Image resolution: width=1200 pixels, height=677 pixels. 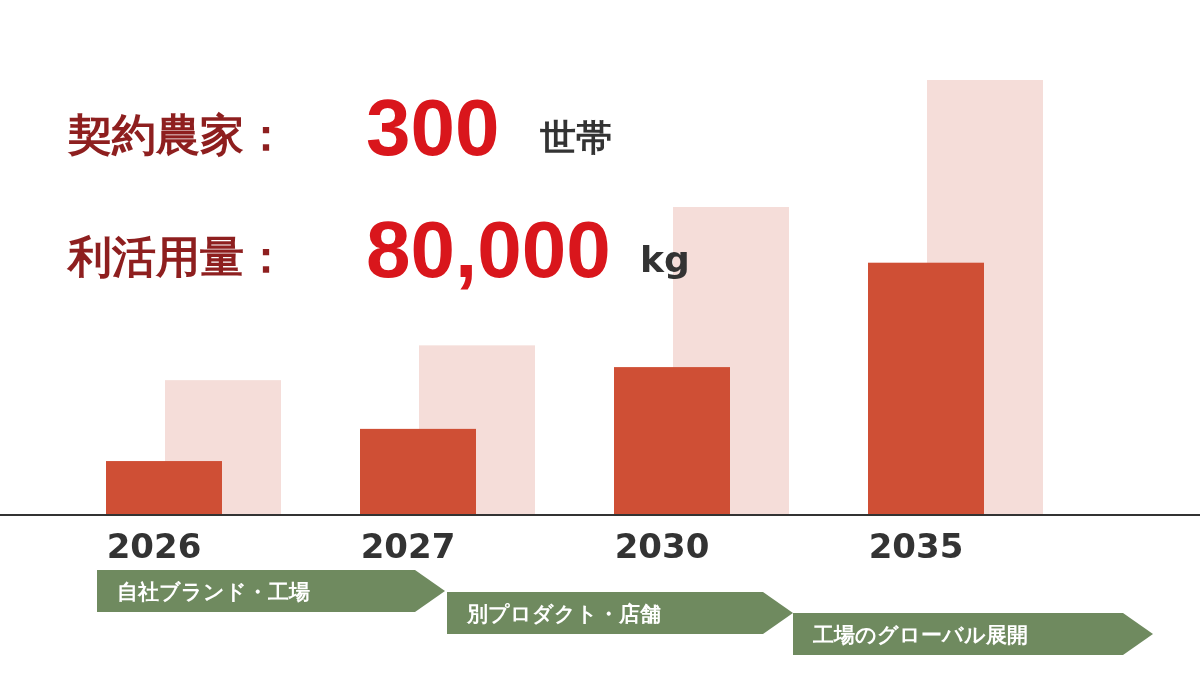 I want to click on x-tick-label: 2030, so click(x=662, y=546).